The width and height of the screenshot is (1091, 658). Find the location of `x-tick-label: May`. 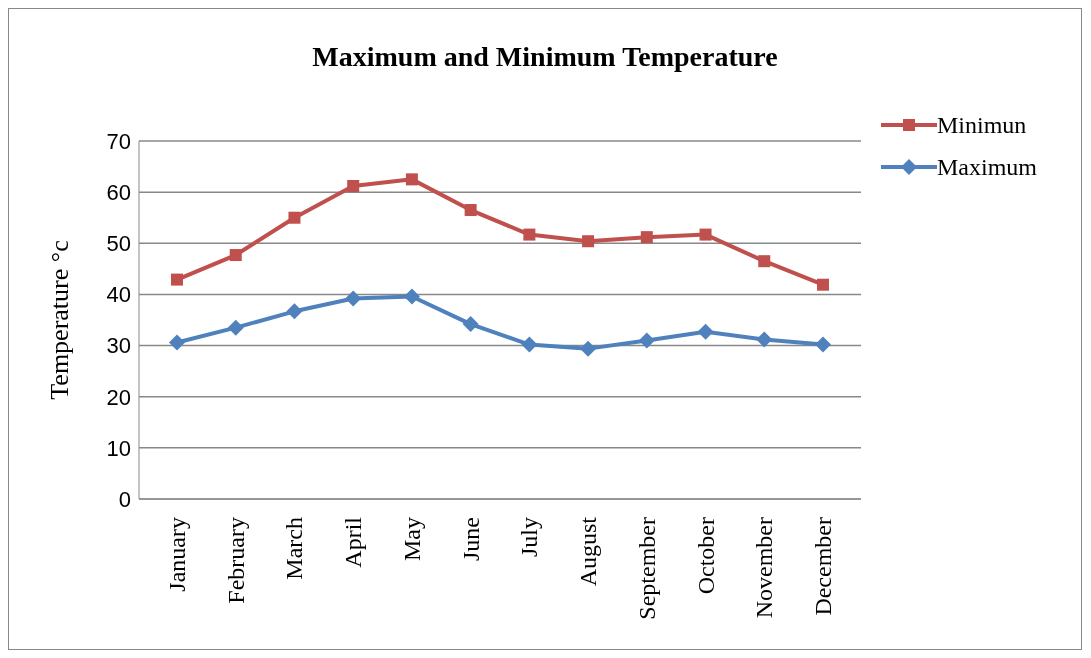

x-tick-label: May is located at coordinates (411, 539).